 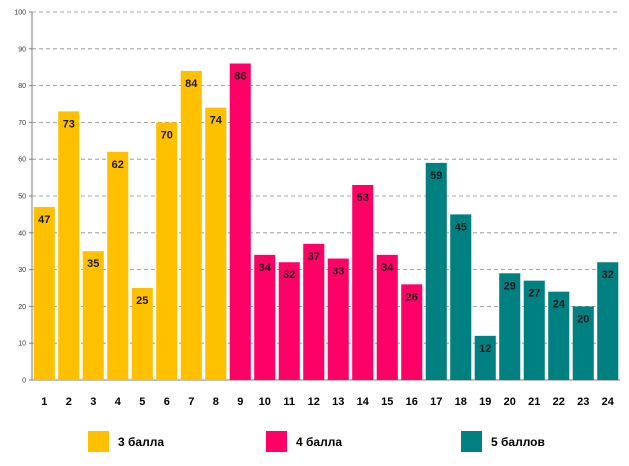 I want to click on y-tick-label: 90, so click(x=22, y=49).